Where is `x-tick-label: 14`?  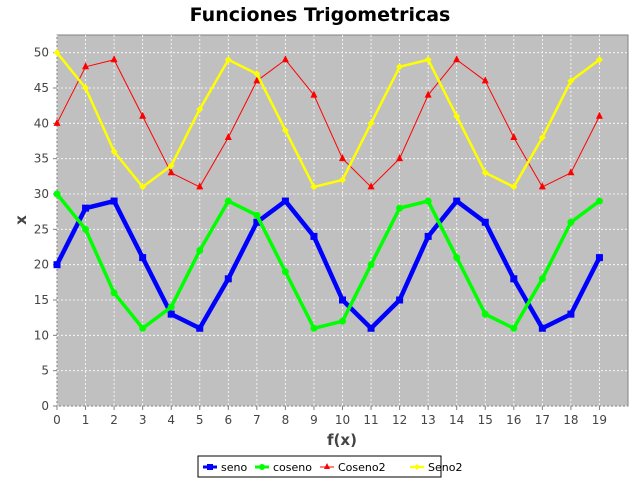 x-tick-label: 14 is located at coordinates (456, 420).